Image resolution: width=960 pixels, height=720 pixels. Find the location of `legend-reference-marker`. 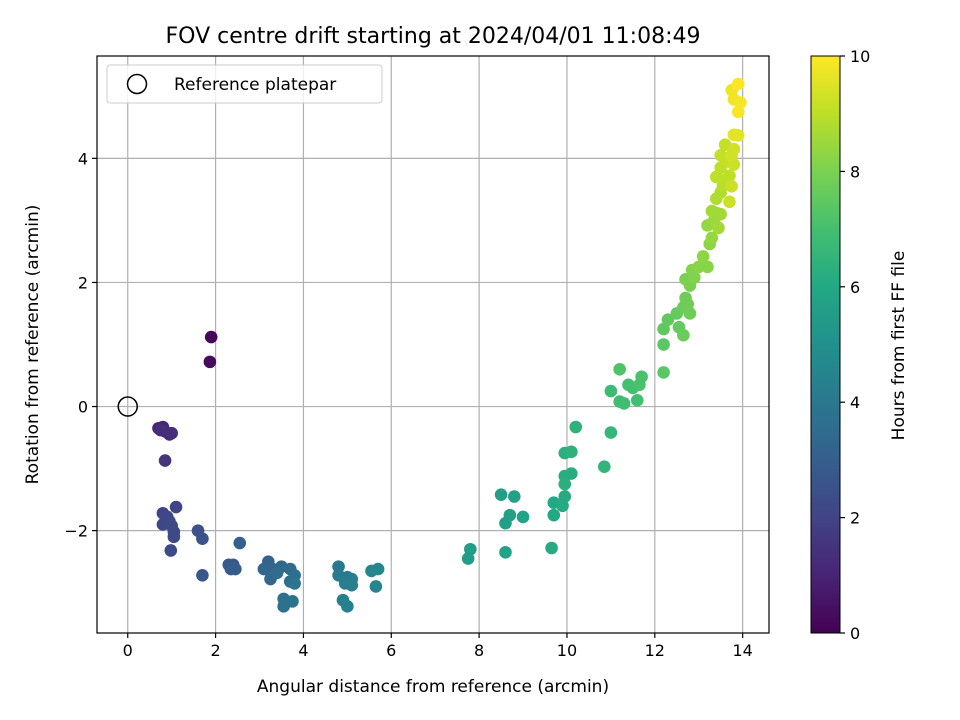

legend-reference-marker is located at coordinates (137, 84).